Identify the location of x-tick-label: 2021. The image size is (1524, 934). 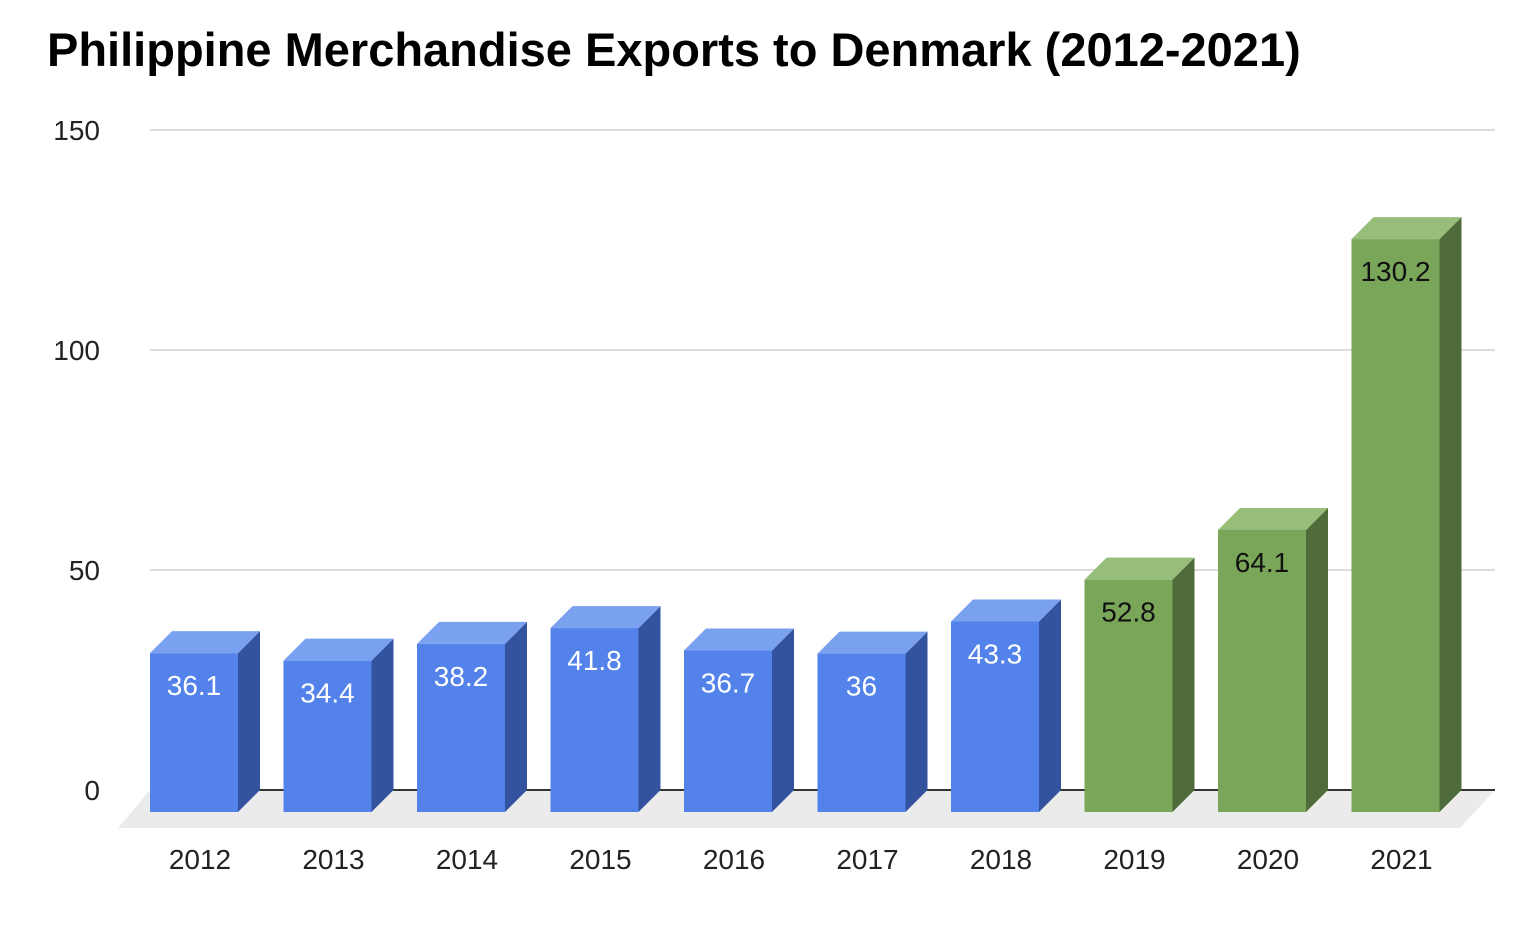
(1401, 859).